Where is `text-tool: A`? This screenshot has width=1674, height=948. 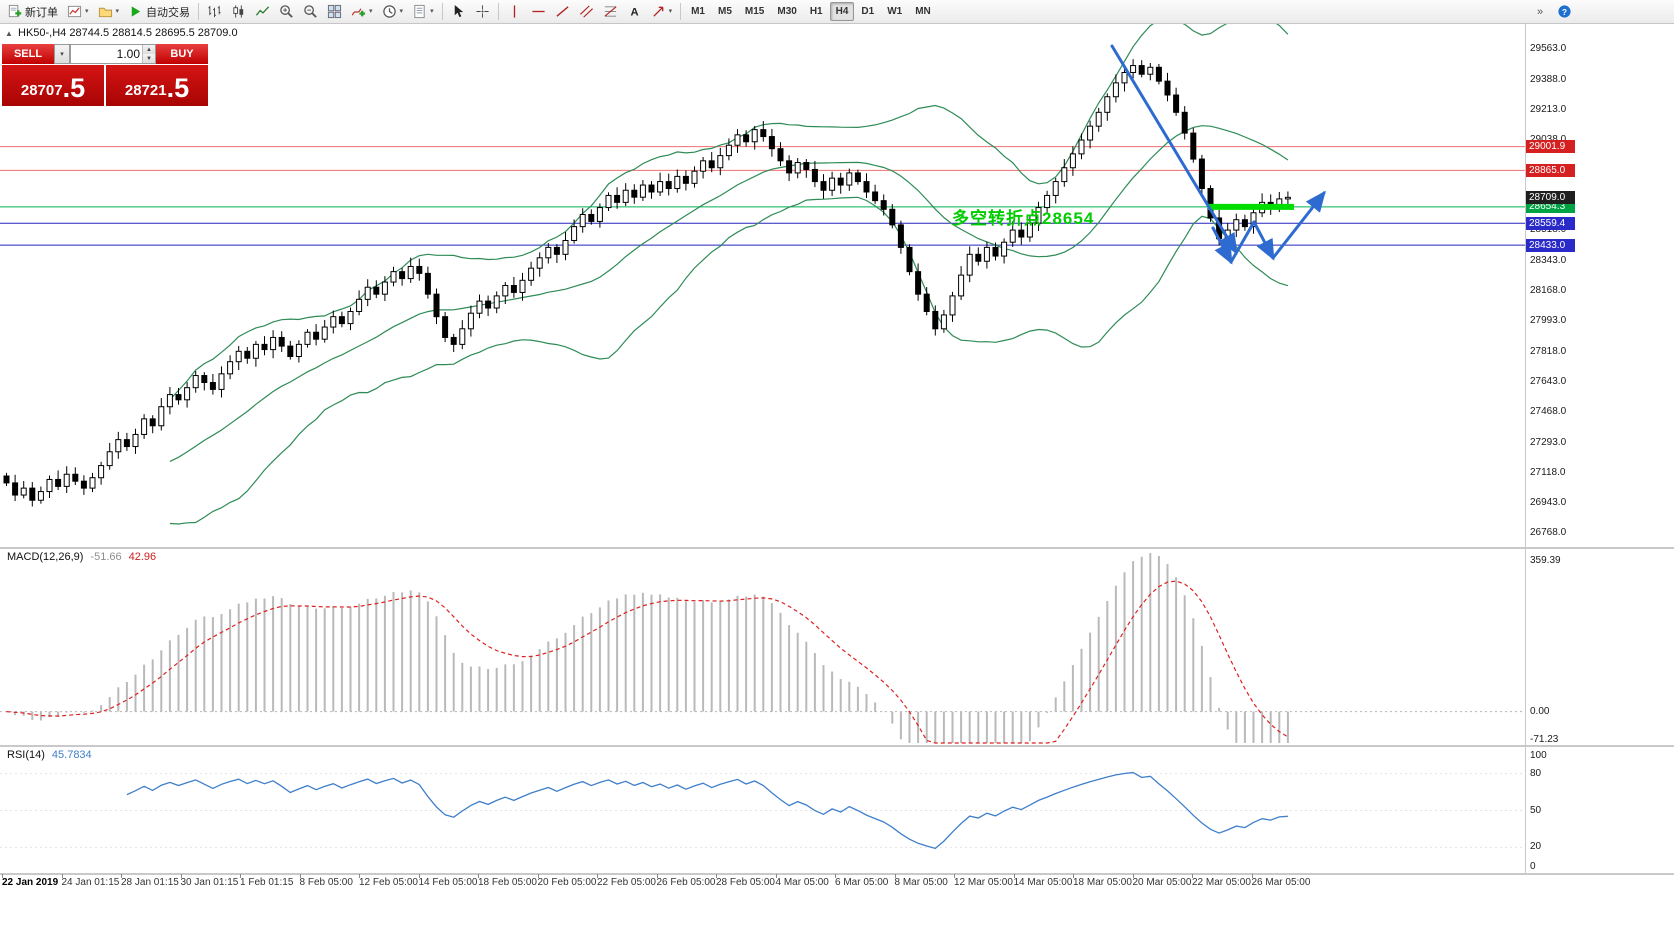 text-tool: A is located at coordinates (634, 12).